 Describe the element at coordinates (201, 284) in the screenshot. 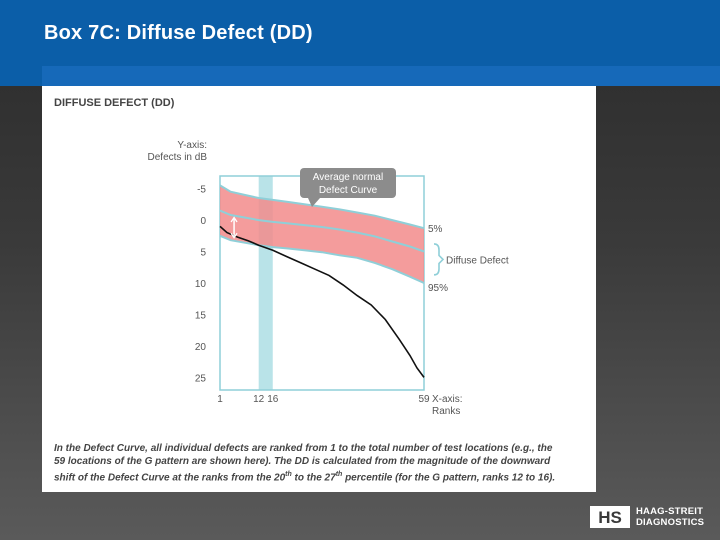

I see `y-tick-label: 10` at that location.